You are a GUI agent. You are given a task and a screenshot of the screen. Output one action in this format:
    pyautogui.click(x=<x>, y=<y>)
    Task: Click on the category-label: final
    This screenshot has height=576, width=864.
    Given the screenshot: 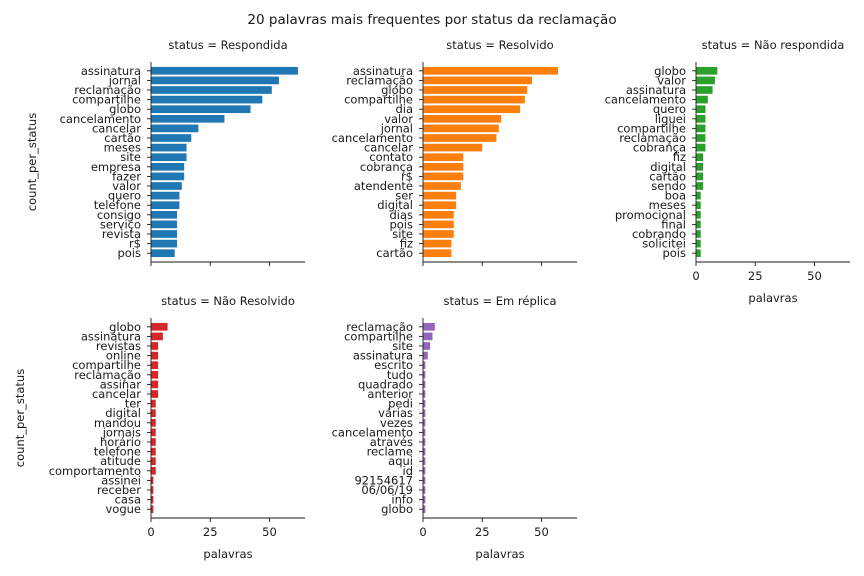 What is the action you would take?
    pyautogui.click(x=673, y=224)
    